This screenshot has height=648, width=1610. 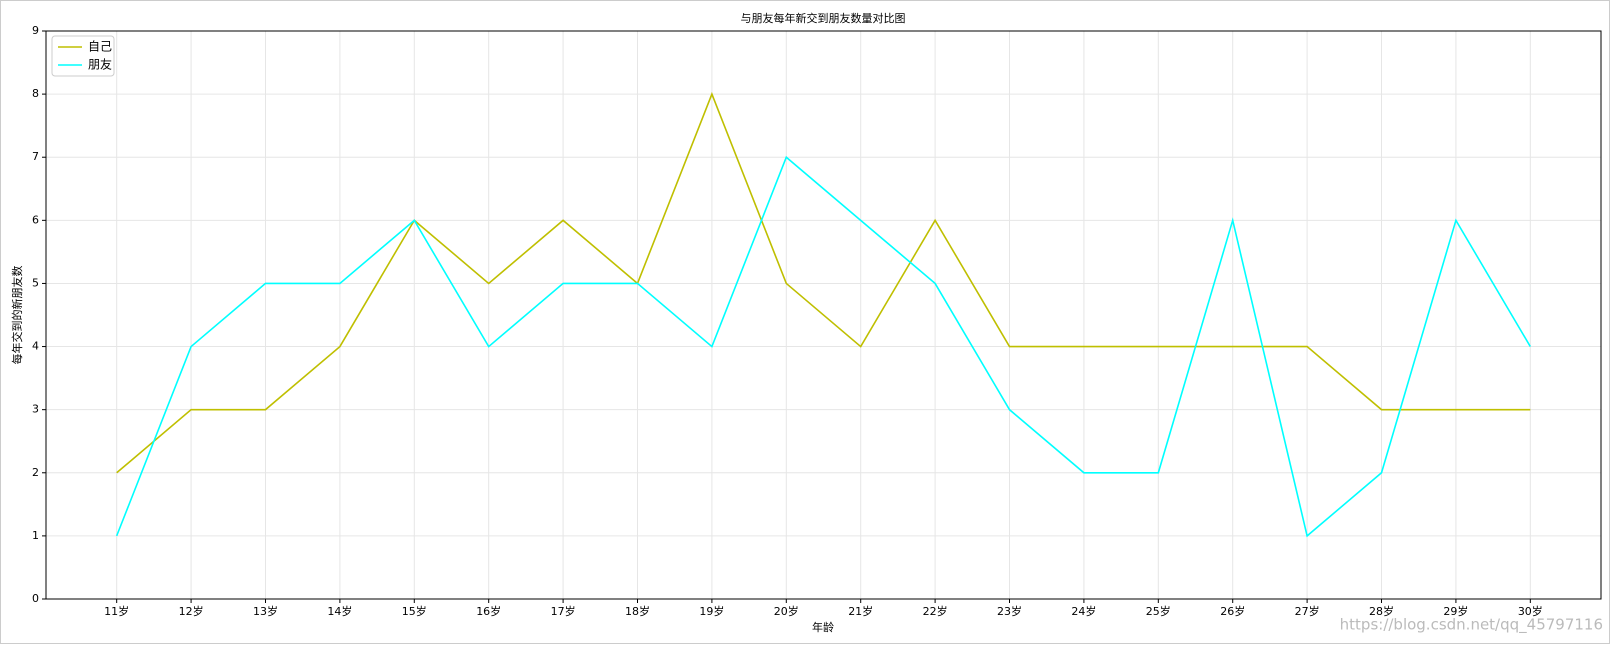 What do you see at coordinates (1381, 611) in the screenshot?
I see `x-tick-label: 28岁` at bounding box center [1381, 611].